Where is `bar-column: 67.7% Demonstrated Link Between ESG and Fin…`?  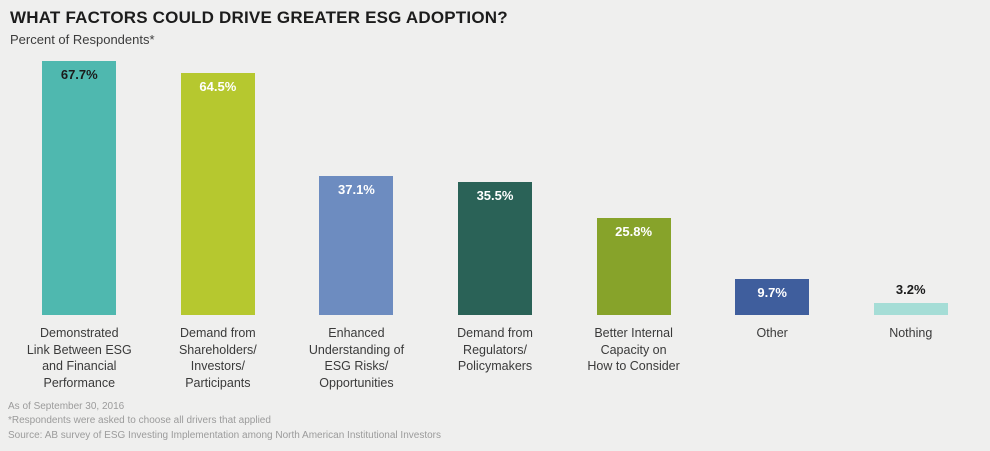 bar-column: 67.7% Demonstrated Link Between ESG and Fin… is located at coordinates (79, 222).